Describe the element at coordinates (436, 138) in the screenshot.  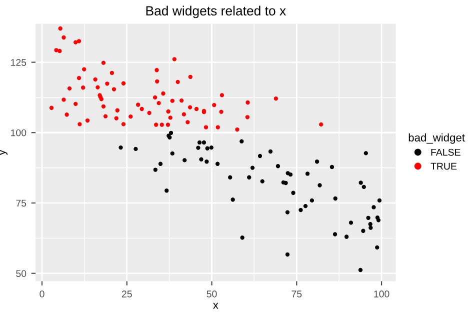
I see `legend-title: bad_widget` at that location.